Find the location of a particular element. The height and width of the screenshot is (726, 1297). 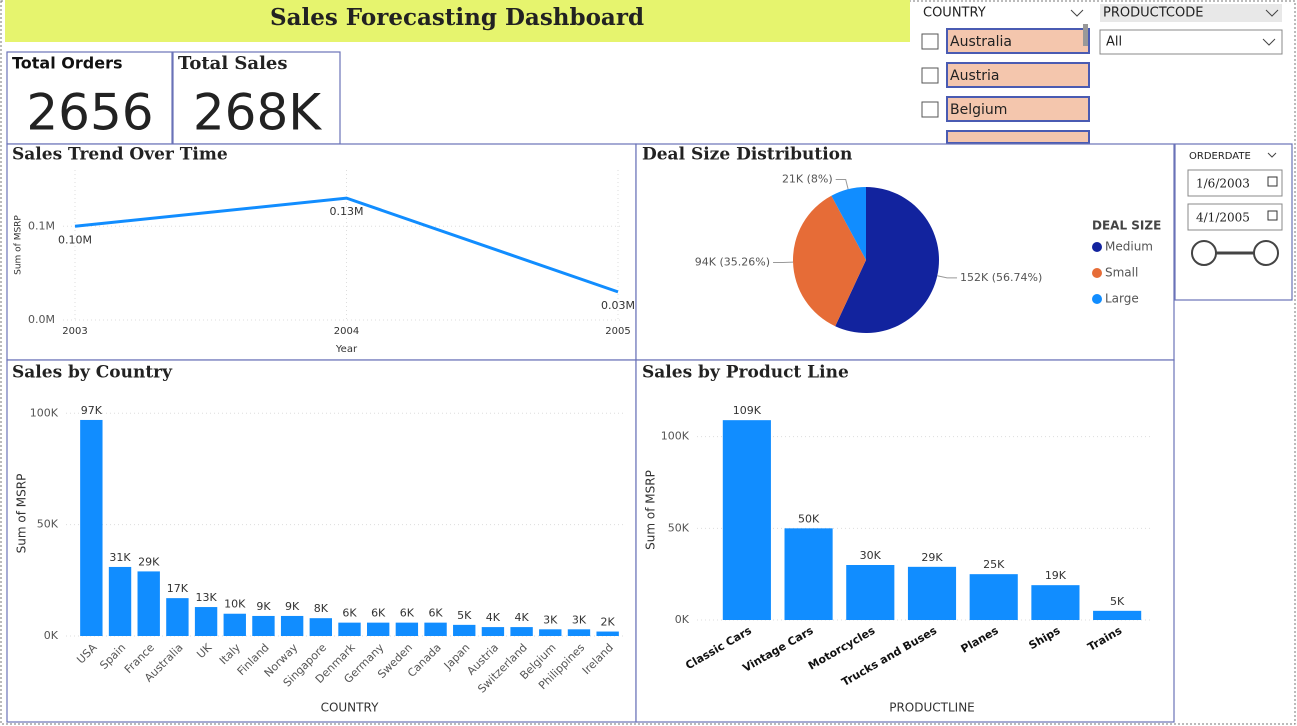

legend-label: Small is located at coordinates (1121, 273).